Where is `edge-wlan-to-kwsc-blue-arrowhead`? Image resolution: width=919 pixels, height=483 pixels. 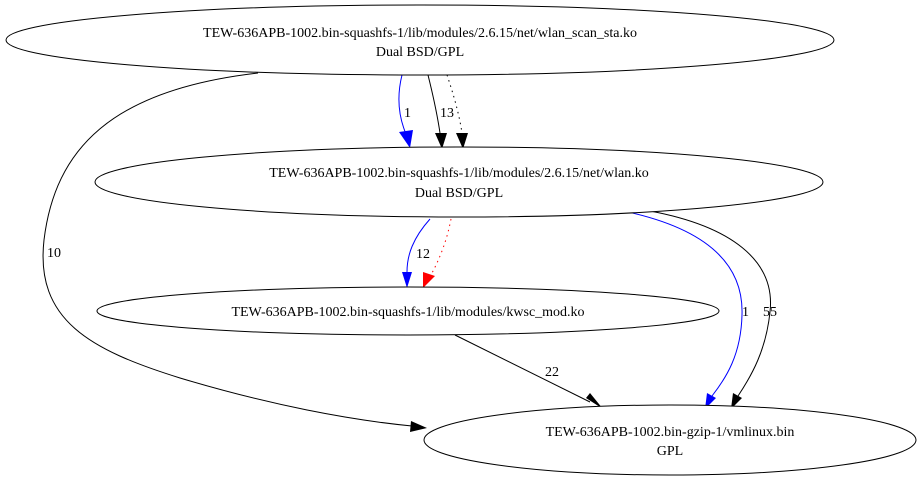 edge-wlan-to-kwsc-blue-arrowhead is located at coordinates (407, 280).